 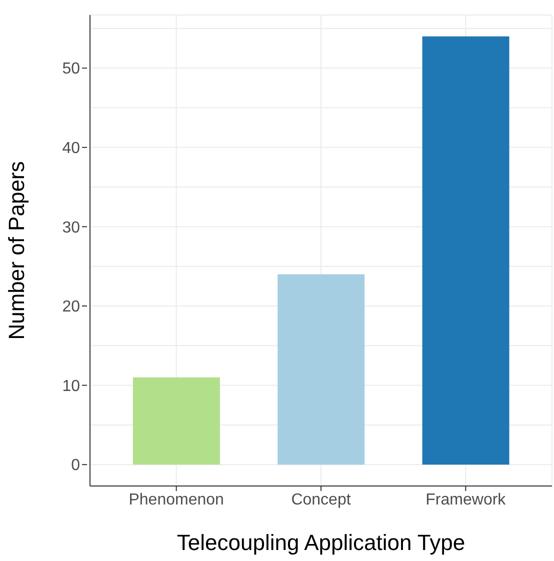 I want to click on x-tick-label: Concept, so click(x=321, y=499).